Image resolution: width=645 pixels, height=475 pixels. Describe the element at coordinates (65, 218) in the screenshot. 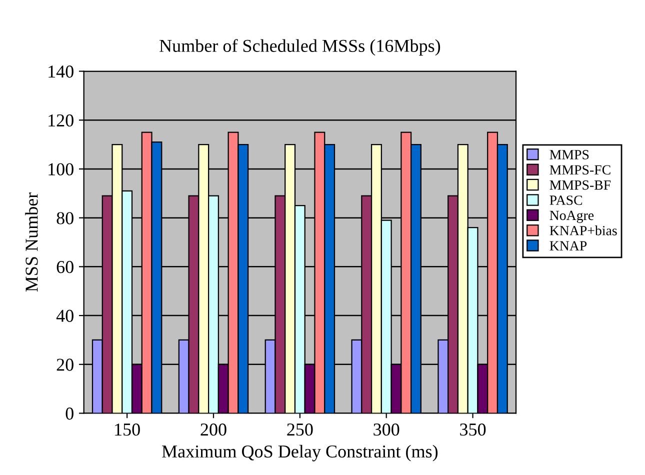

I see `y-tick-label: 80` at that location.